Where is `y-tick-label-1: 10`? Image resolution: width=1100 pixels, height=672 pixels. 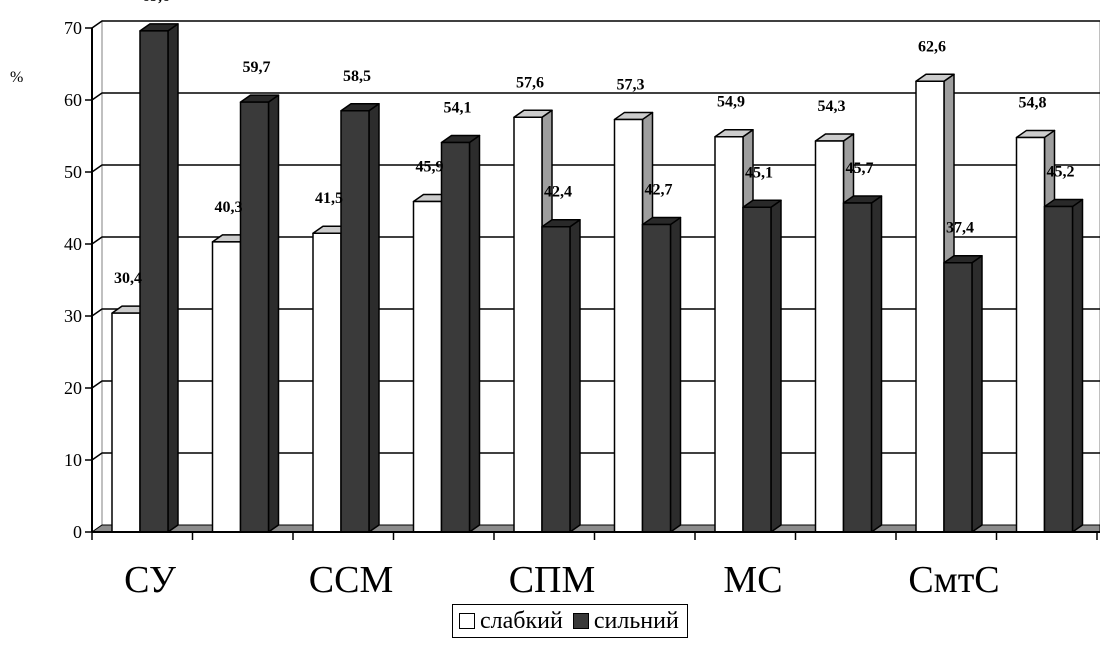
y-tick-label-1: 10 is located at coordinates (73, 460).